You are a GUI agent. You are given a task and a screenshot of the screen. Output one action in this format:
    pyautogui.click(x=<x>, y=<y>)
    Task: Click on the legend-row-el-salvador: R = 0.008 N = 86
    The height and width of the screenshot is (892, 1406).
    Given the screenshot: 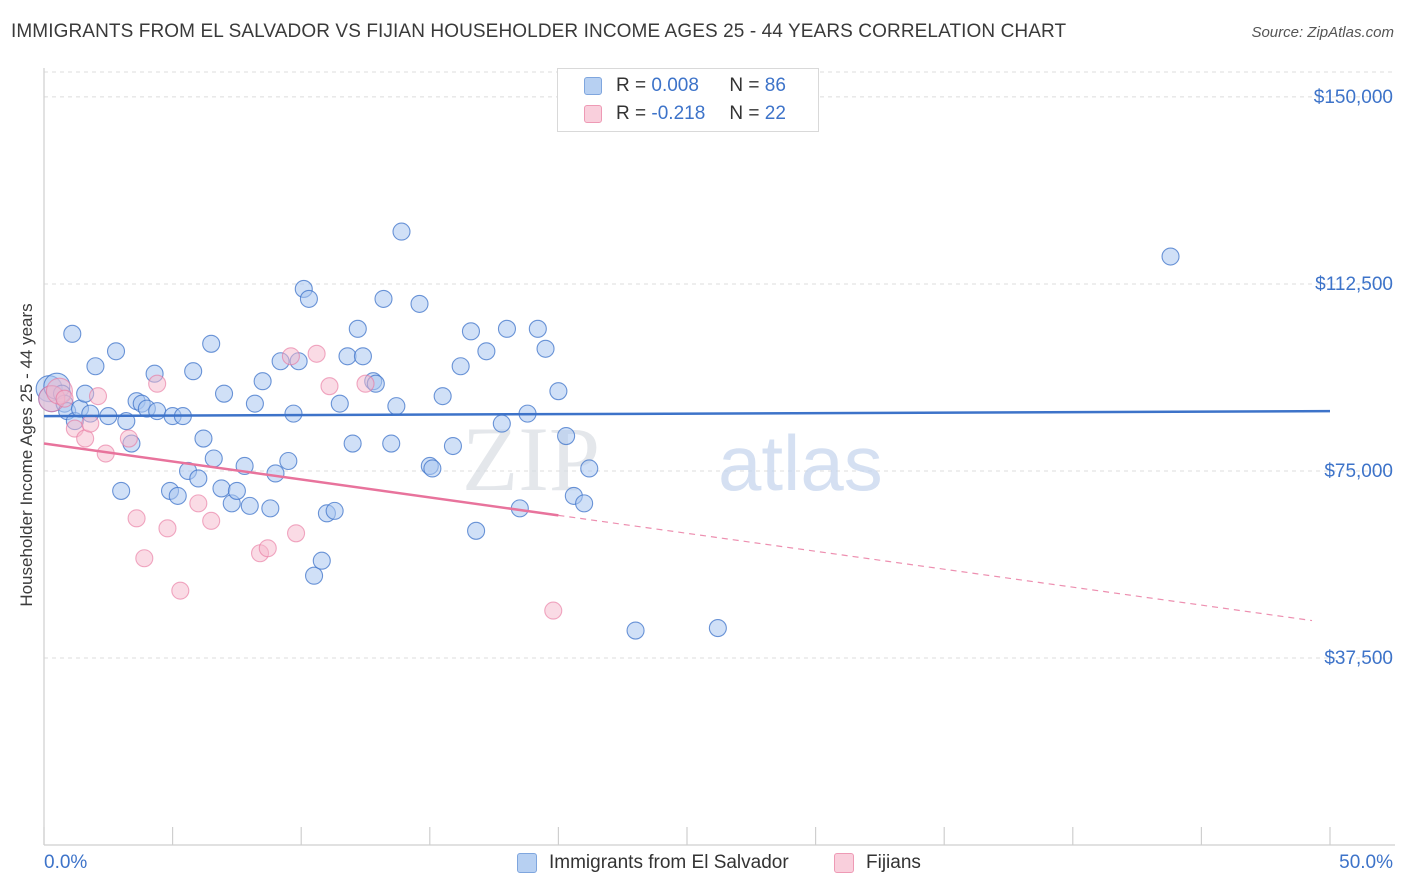 What is the action you would take?
    pyautogui.click(x=685, y=86)
    